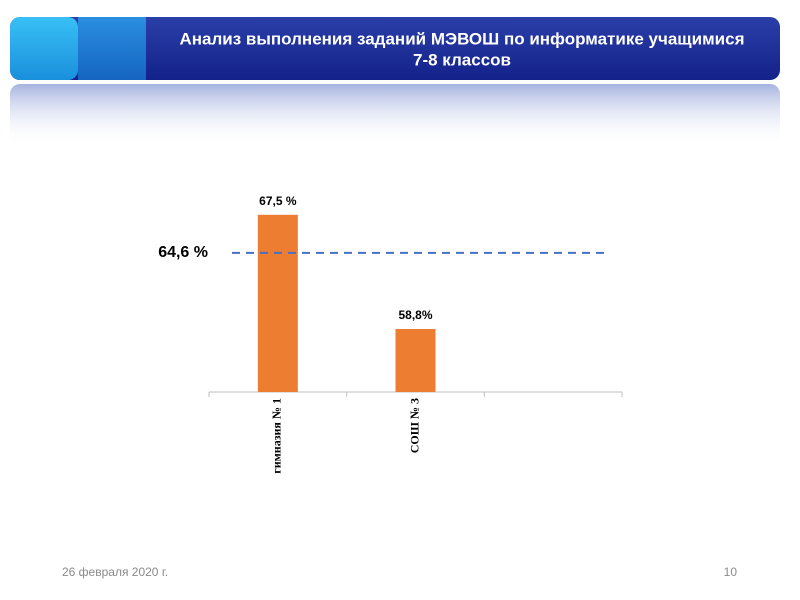 The image size is (800, 600). What do you see at coordinates (395, 115) in the screenshot?
I see `header-reflection` at bounding box center [395, 115].